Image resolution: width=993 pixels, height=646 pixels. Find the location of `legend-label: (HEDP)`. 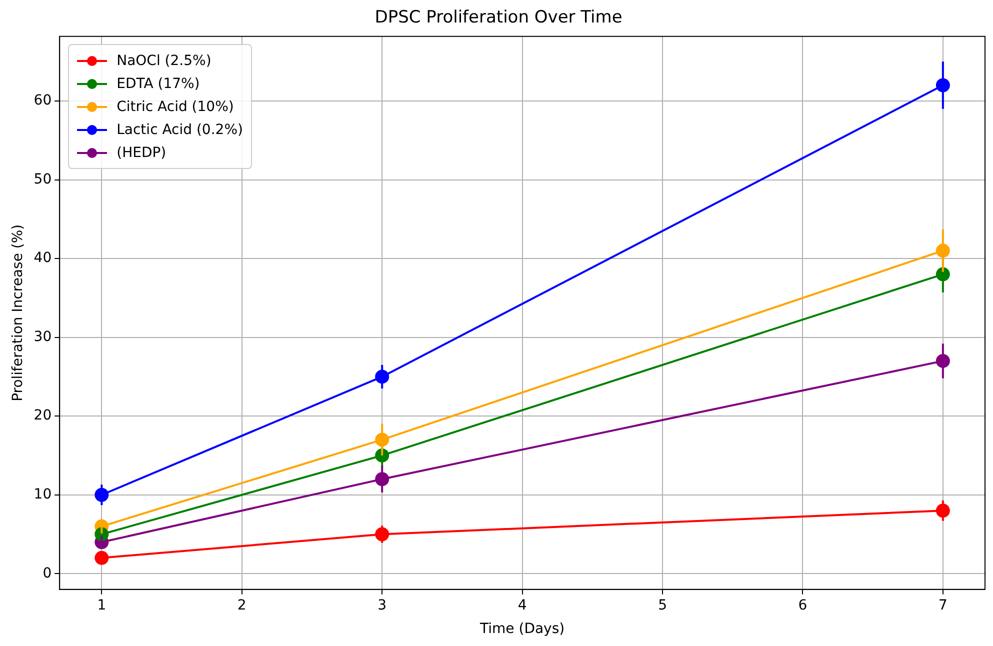

legend-label: (HEDP) is located at coordinates (141, 152).